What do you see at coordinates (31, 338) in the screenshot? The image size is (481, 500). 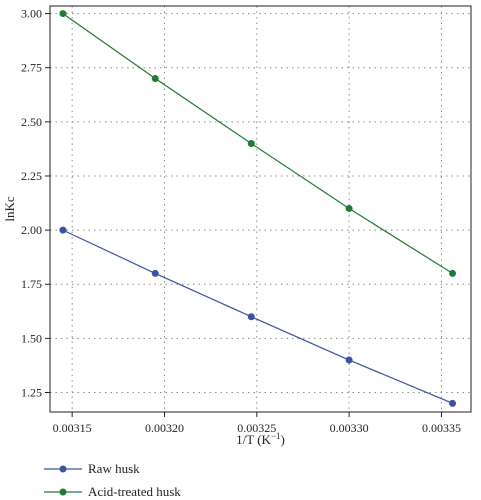 I see `y-tick-label: 1.50` at bounding box center [31, 338].